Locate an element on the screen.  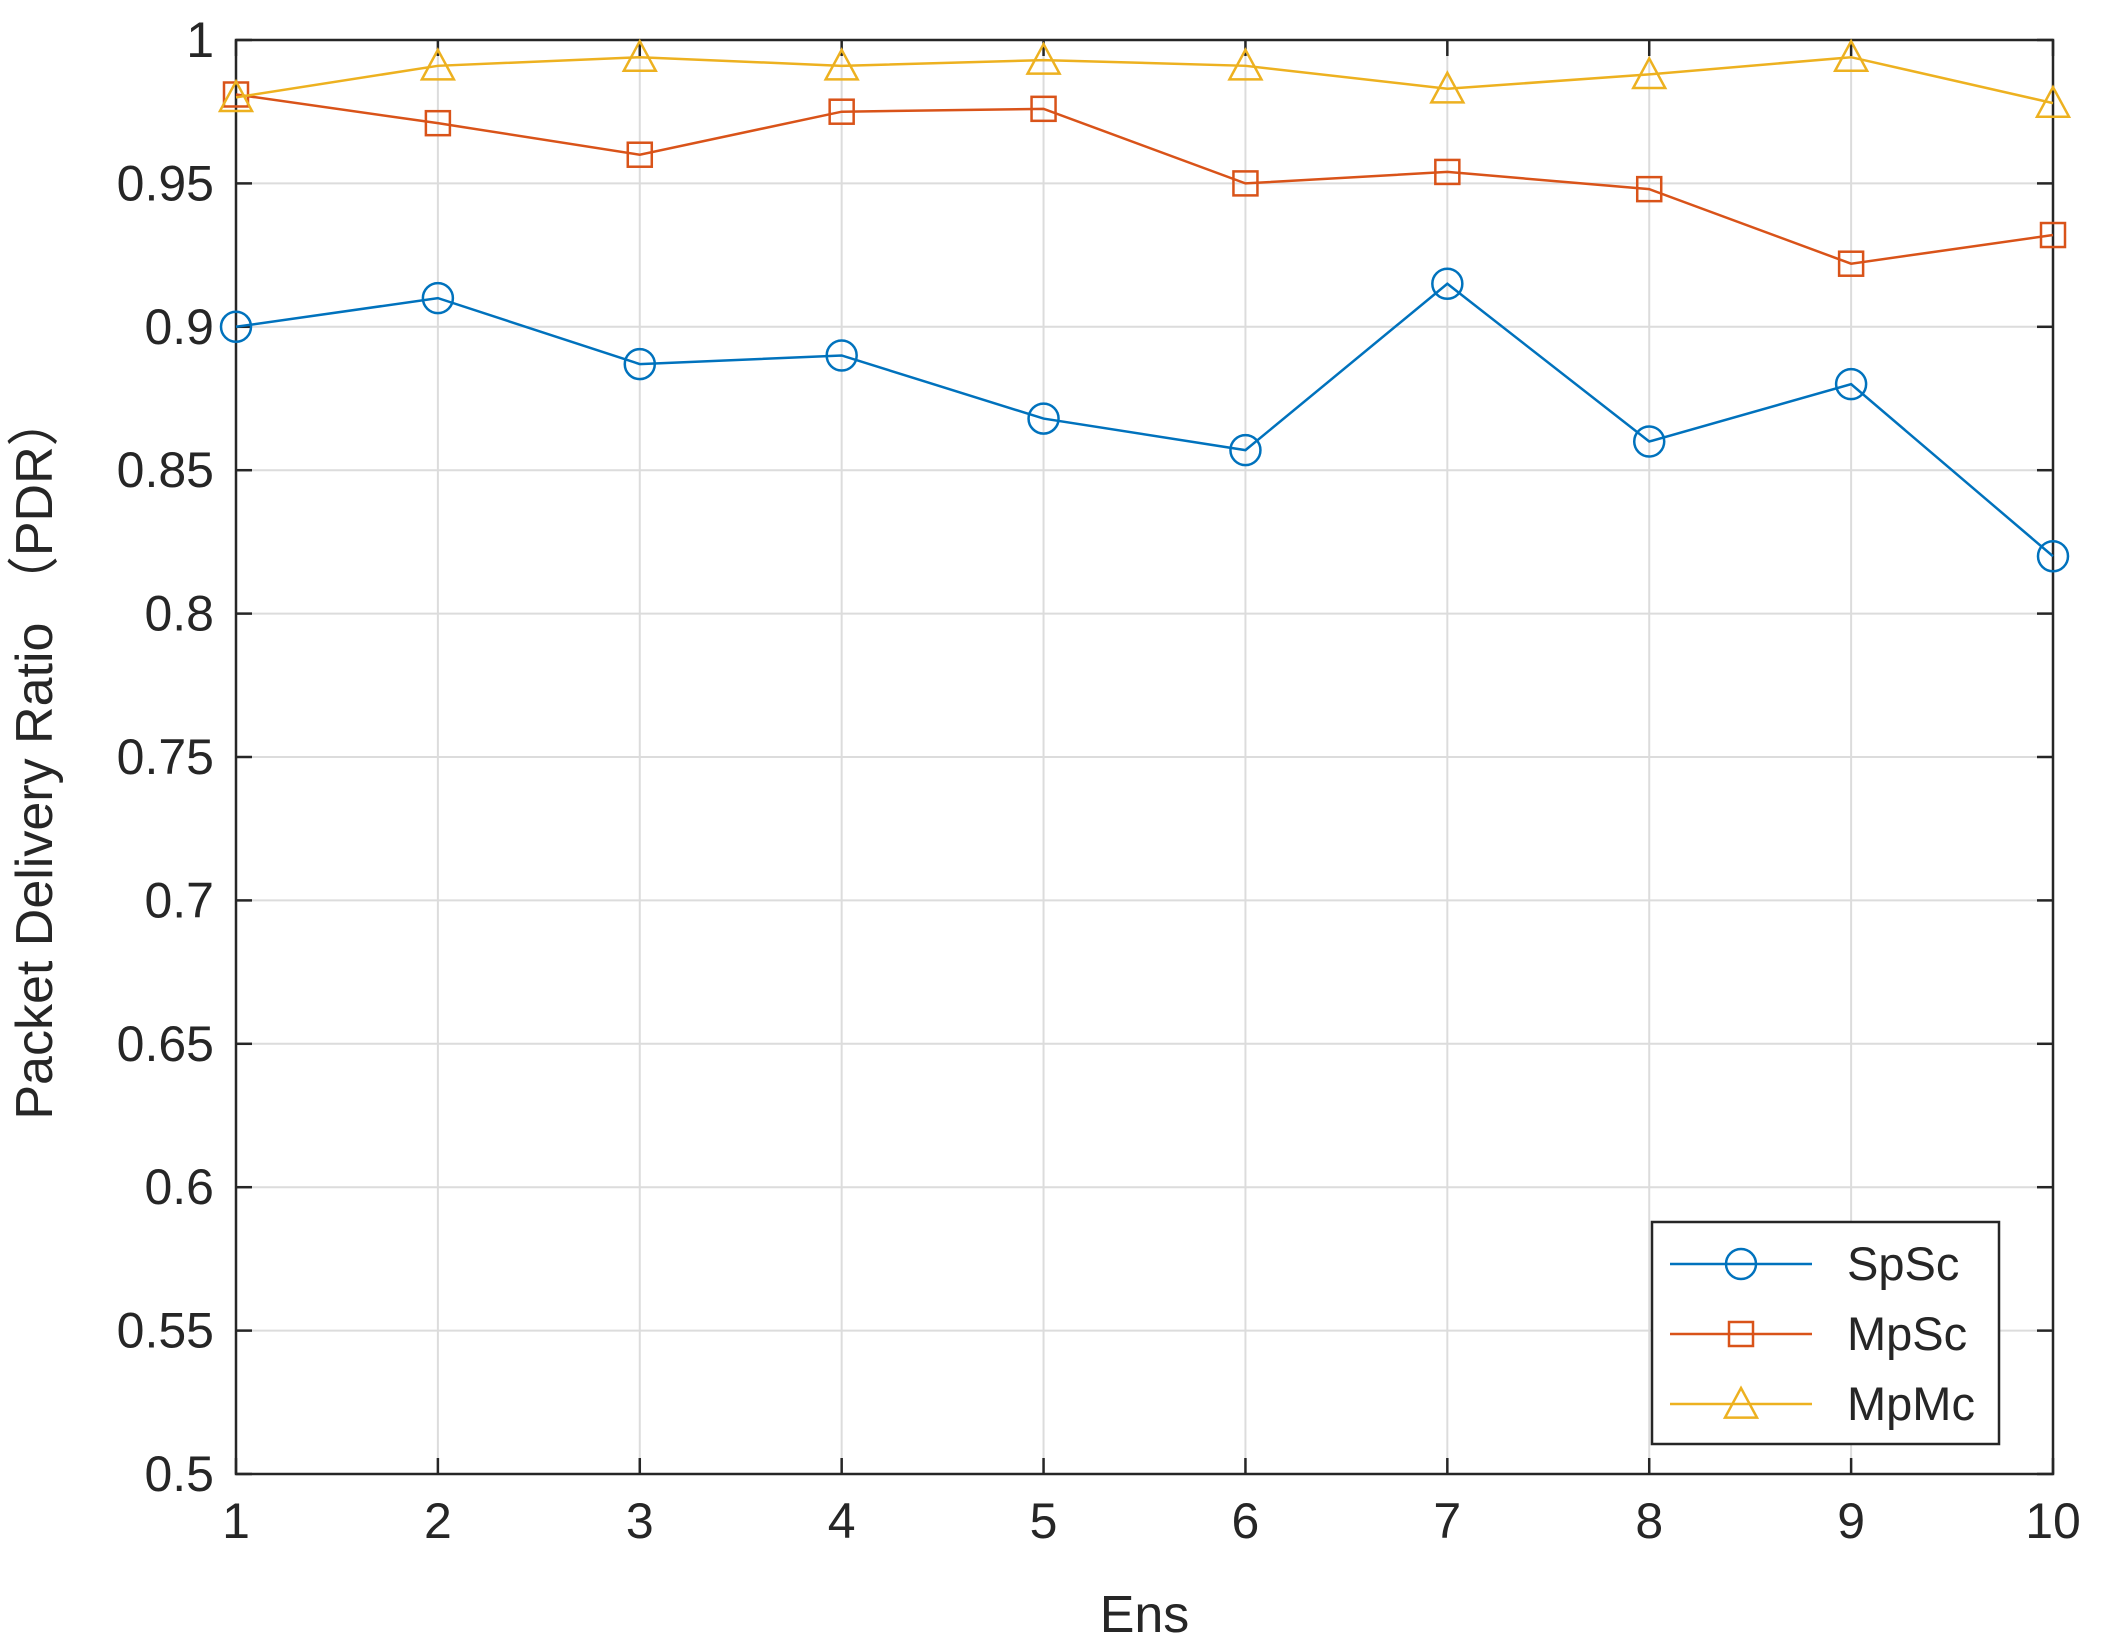
y-tick-label: 0.9 is located at coordinates (179, 327).